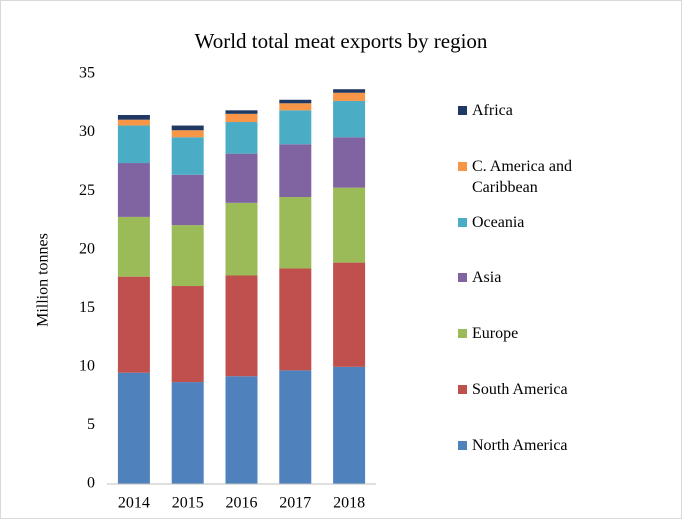 The width and height of the screenshot is (682, 519). I want to click on legend-item: Oceania, so click(533, 222).